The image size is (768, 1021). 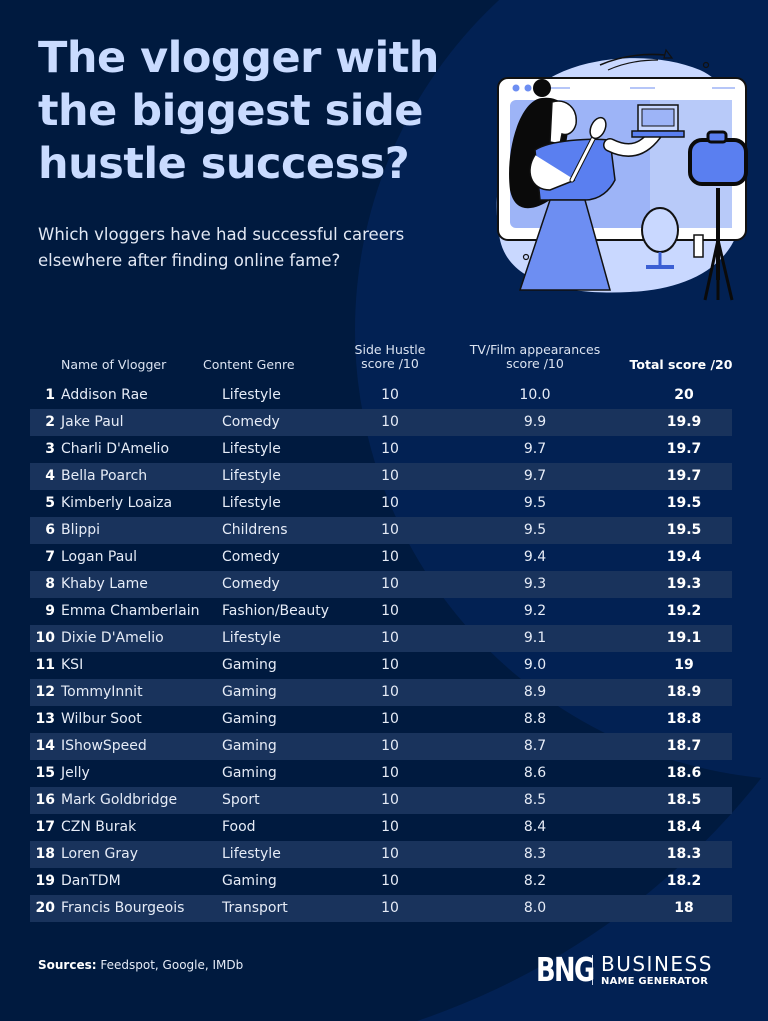 What do you see at coordinates (276, 611) in the screenshot?
I see `genre-cell: Fashion/Beauty` at bounding box center [276, 611].